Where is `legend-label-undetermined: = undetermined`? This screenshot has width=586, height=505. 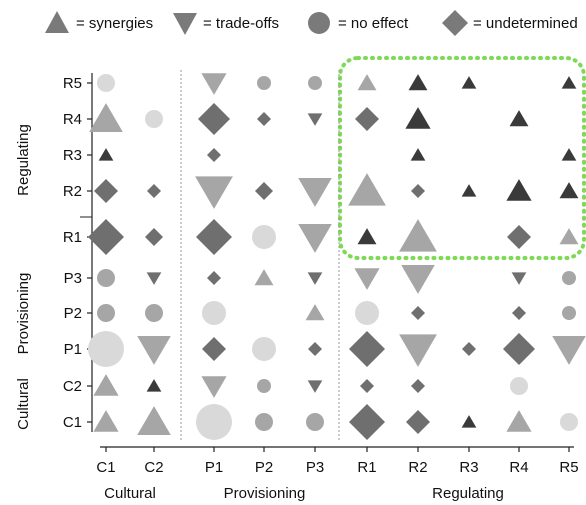
legend-label-undetermined: = undetermined is located at coordinates (525, 23).